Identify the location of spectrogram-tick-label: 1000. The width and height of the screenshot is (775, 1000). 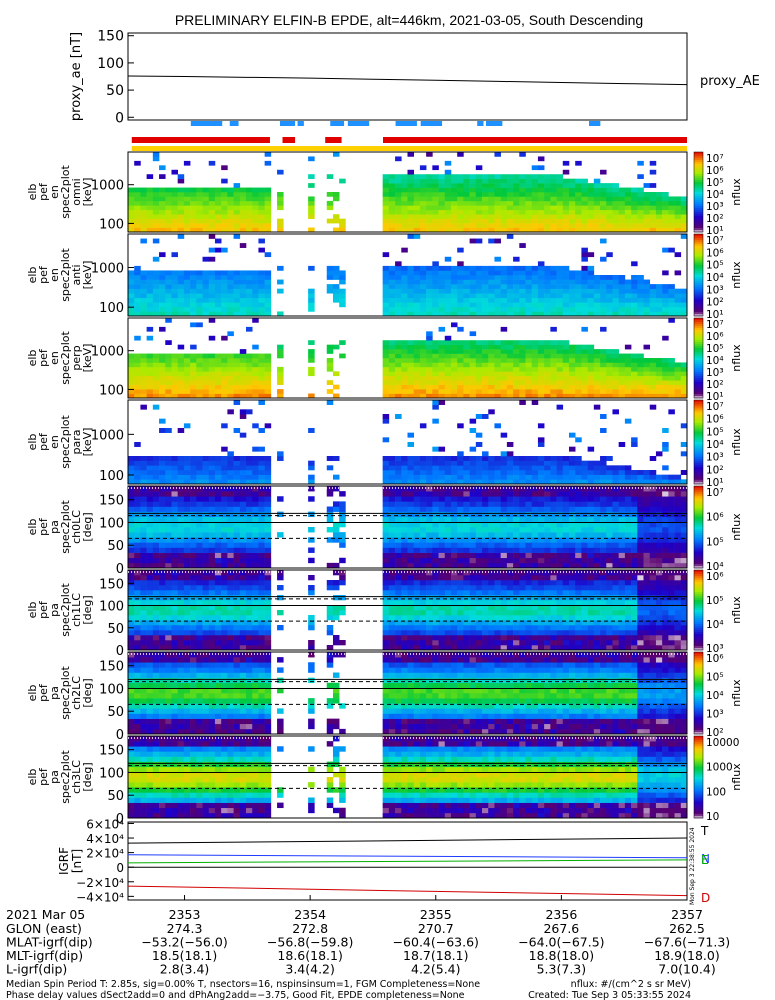
(107, 435).